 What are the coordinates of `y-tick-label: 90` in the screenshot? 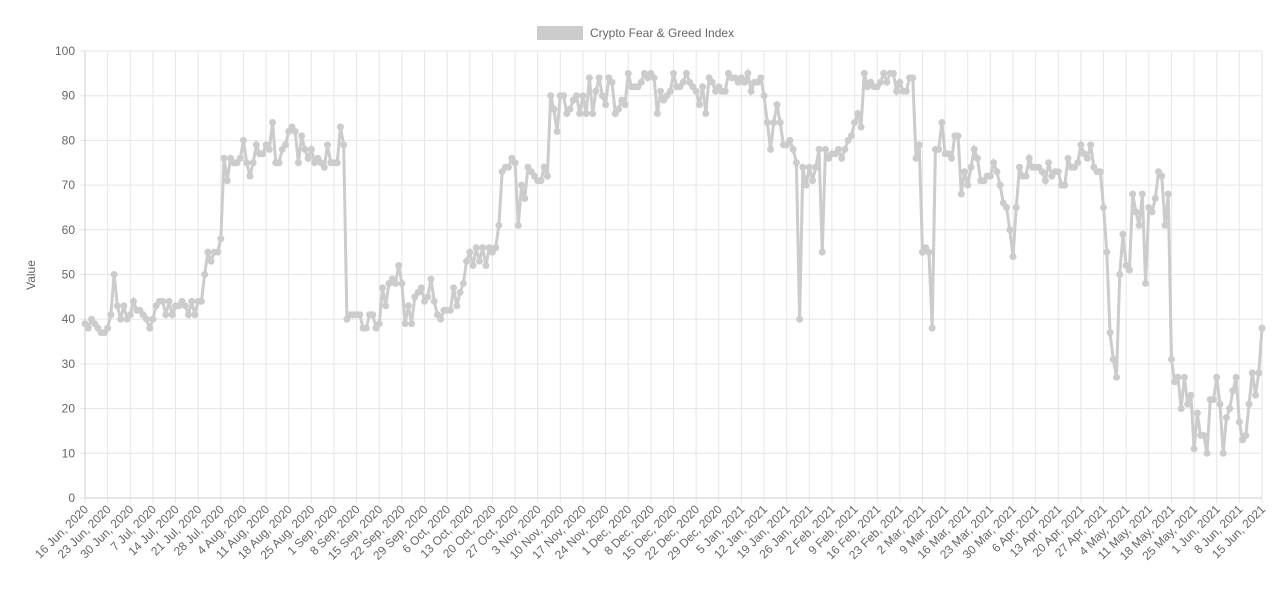 It's located at (69, 96).